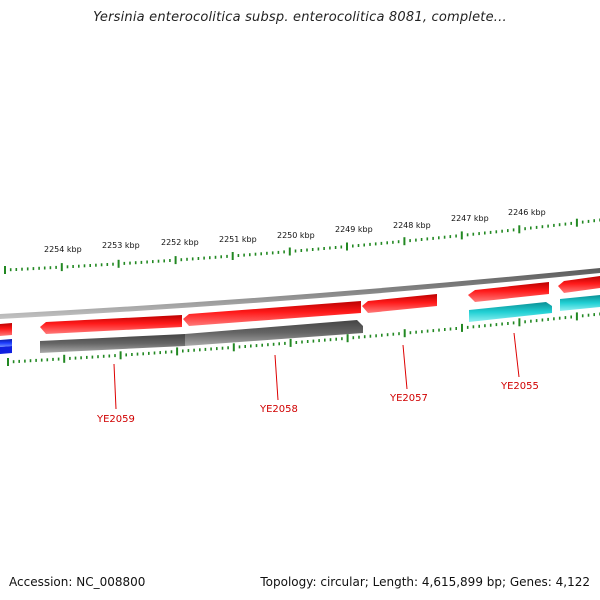 Image resolution: width=600 pixels, height=600 pixels. I want to click on tick-label: 2253 kbp, so click(121, 245).